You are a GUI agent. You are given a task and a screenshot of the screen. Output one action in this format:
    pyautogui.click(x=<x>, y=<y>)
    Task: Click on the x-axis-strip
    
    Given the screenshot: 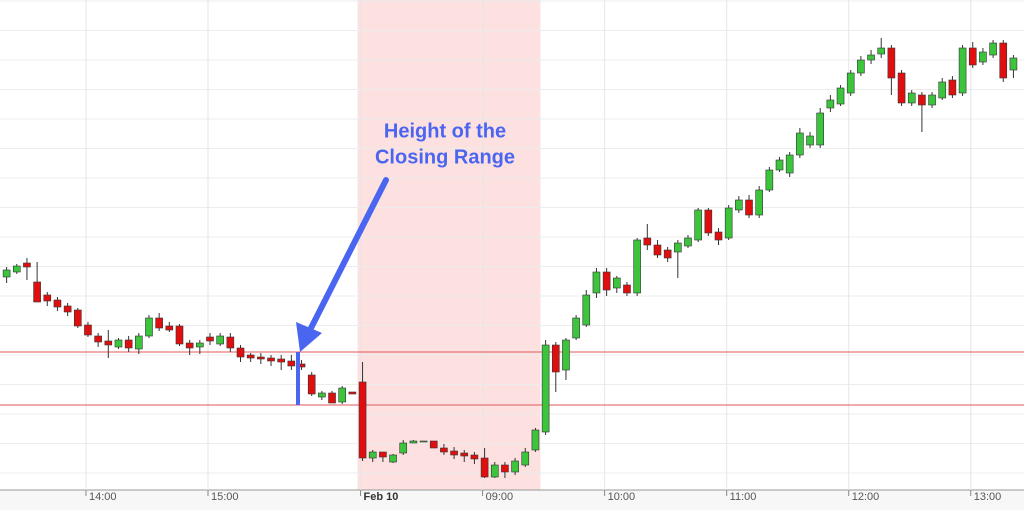 What is the action you would take?
    pyautogui.click(x=512, y=500)
    